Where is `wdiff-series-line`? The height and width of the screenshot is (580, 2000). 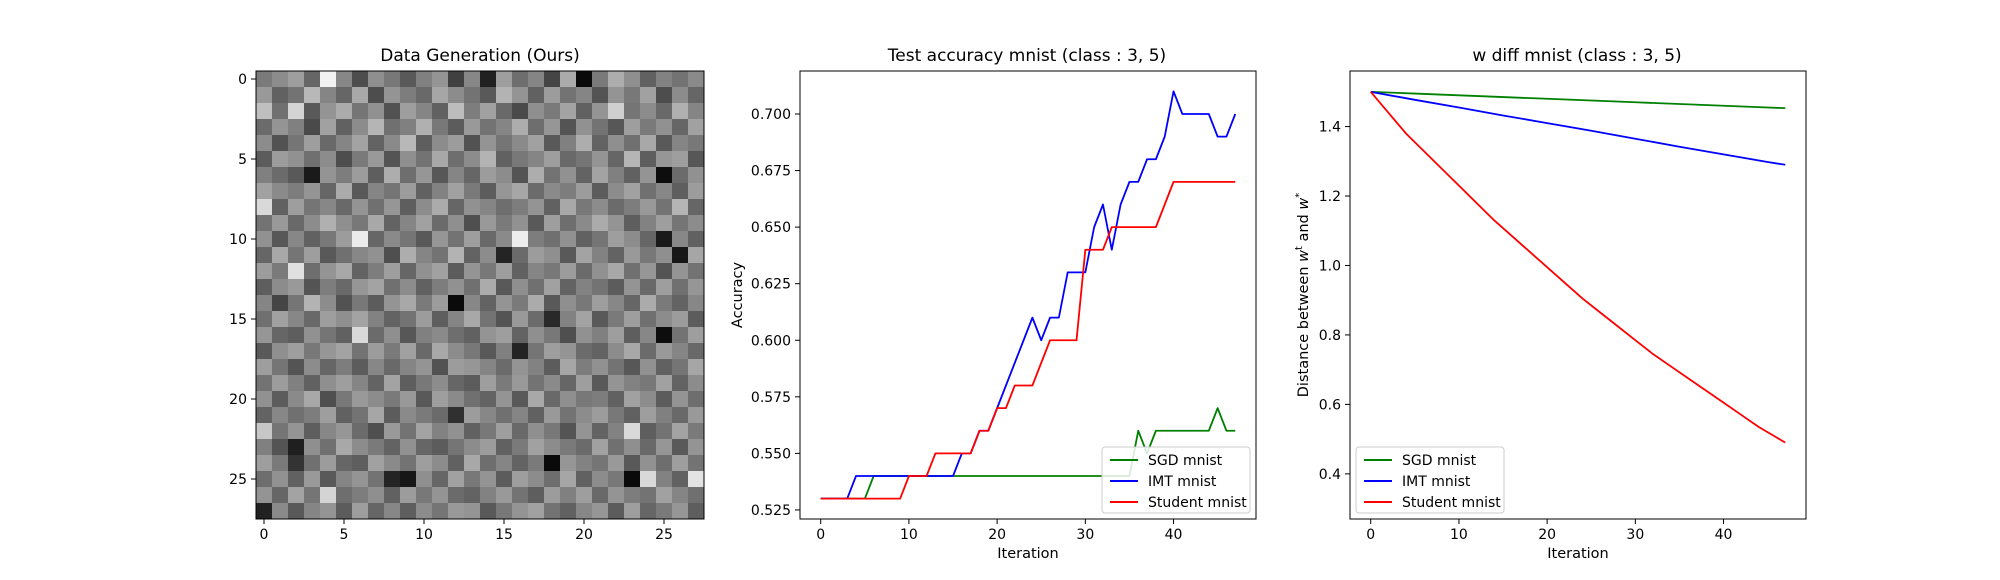 wdiff-series-line is located at coordinates (1578, 100).